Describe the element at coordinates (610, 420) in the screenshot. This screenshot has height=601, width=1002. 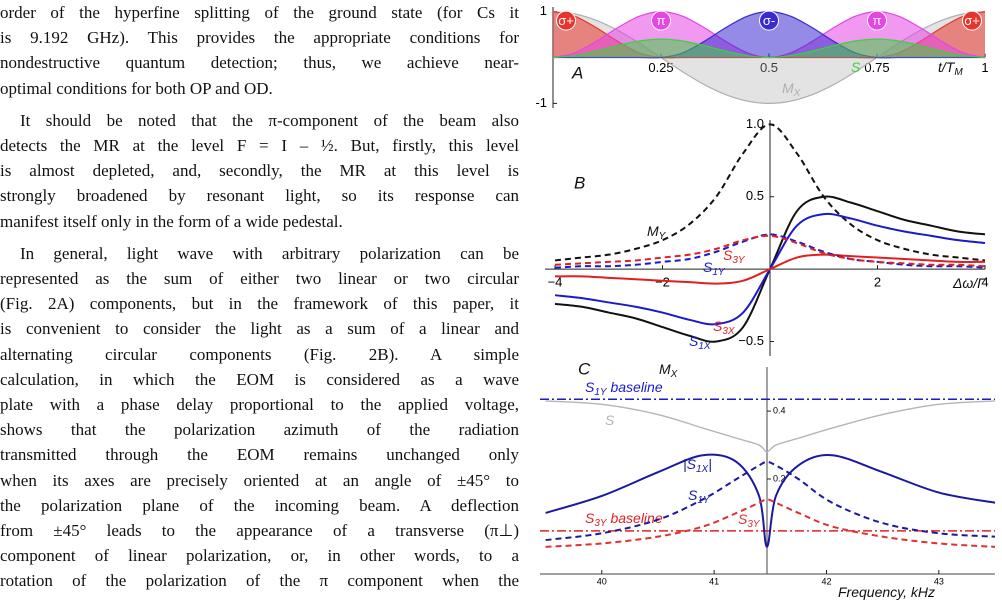
I see `curve-label: S` at that location.